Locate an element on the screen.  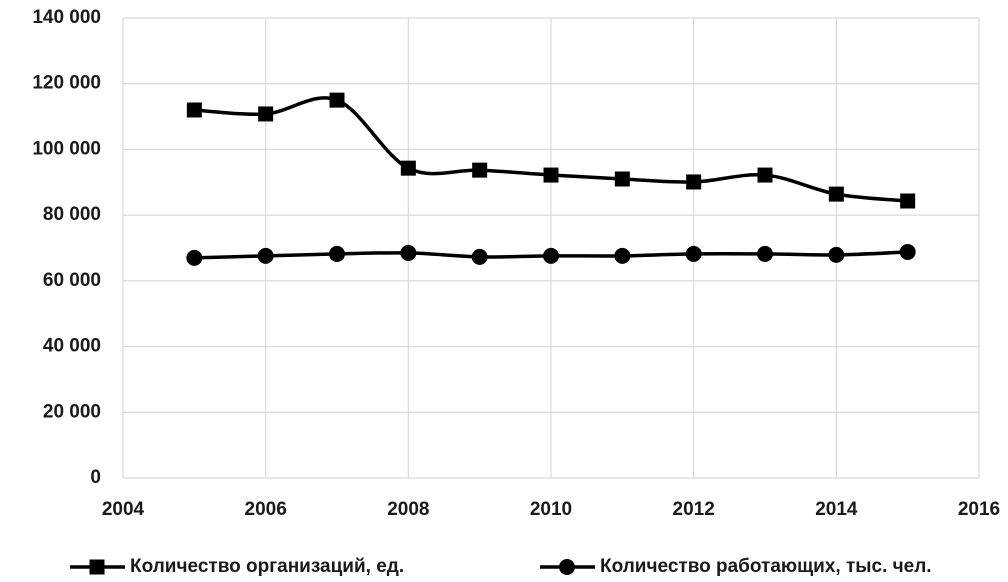
y-tick-label: 60 000 is located at coordinates (72, 280).